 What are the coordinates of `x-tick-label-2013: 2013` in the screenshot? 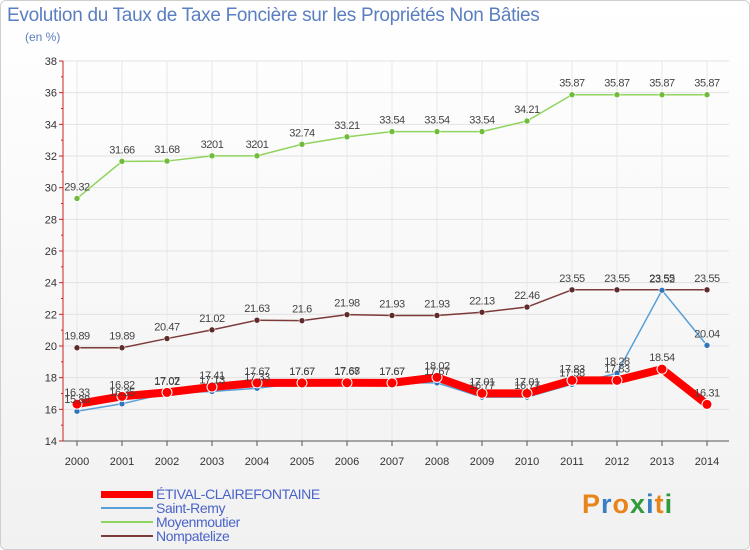 It's located at (662, 462).